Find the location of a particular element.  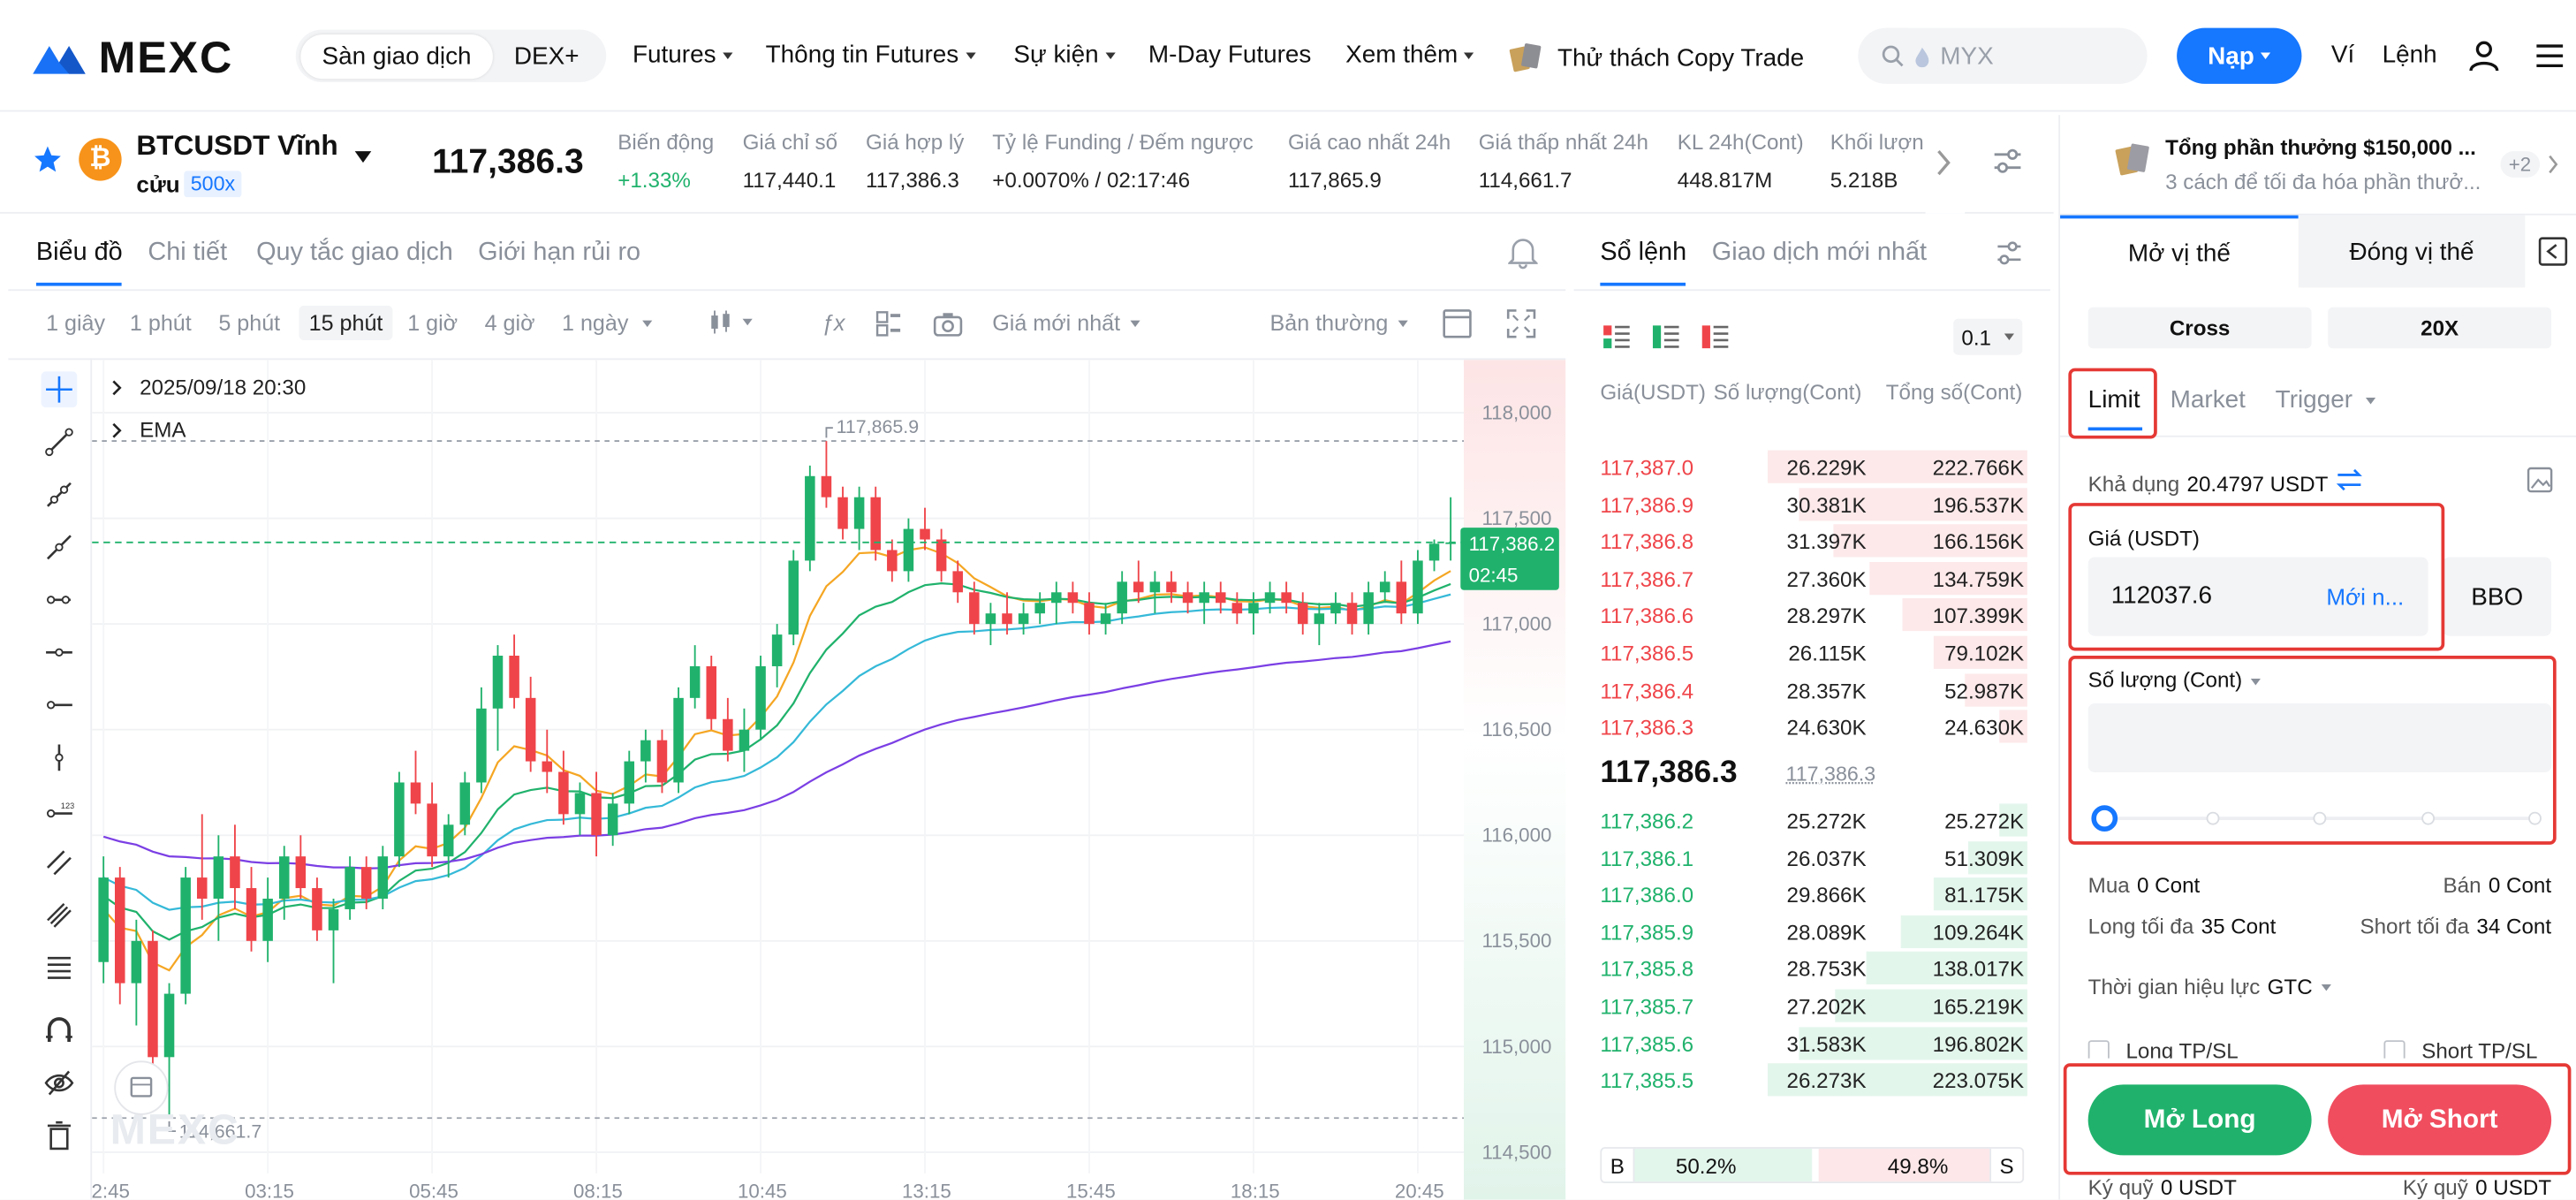

view-both-icon is located at coordinates (1617, 337).